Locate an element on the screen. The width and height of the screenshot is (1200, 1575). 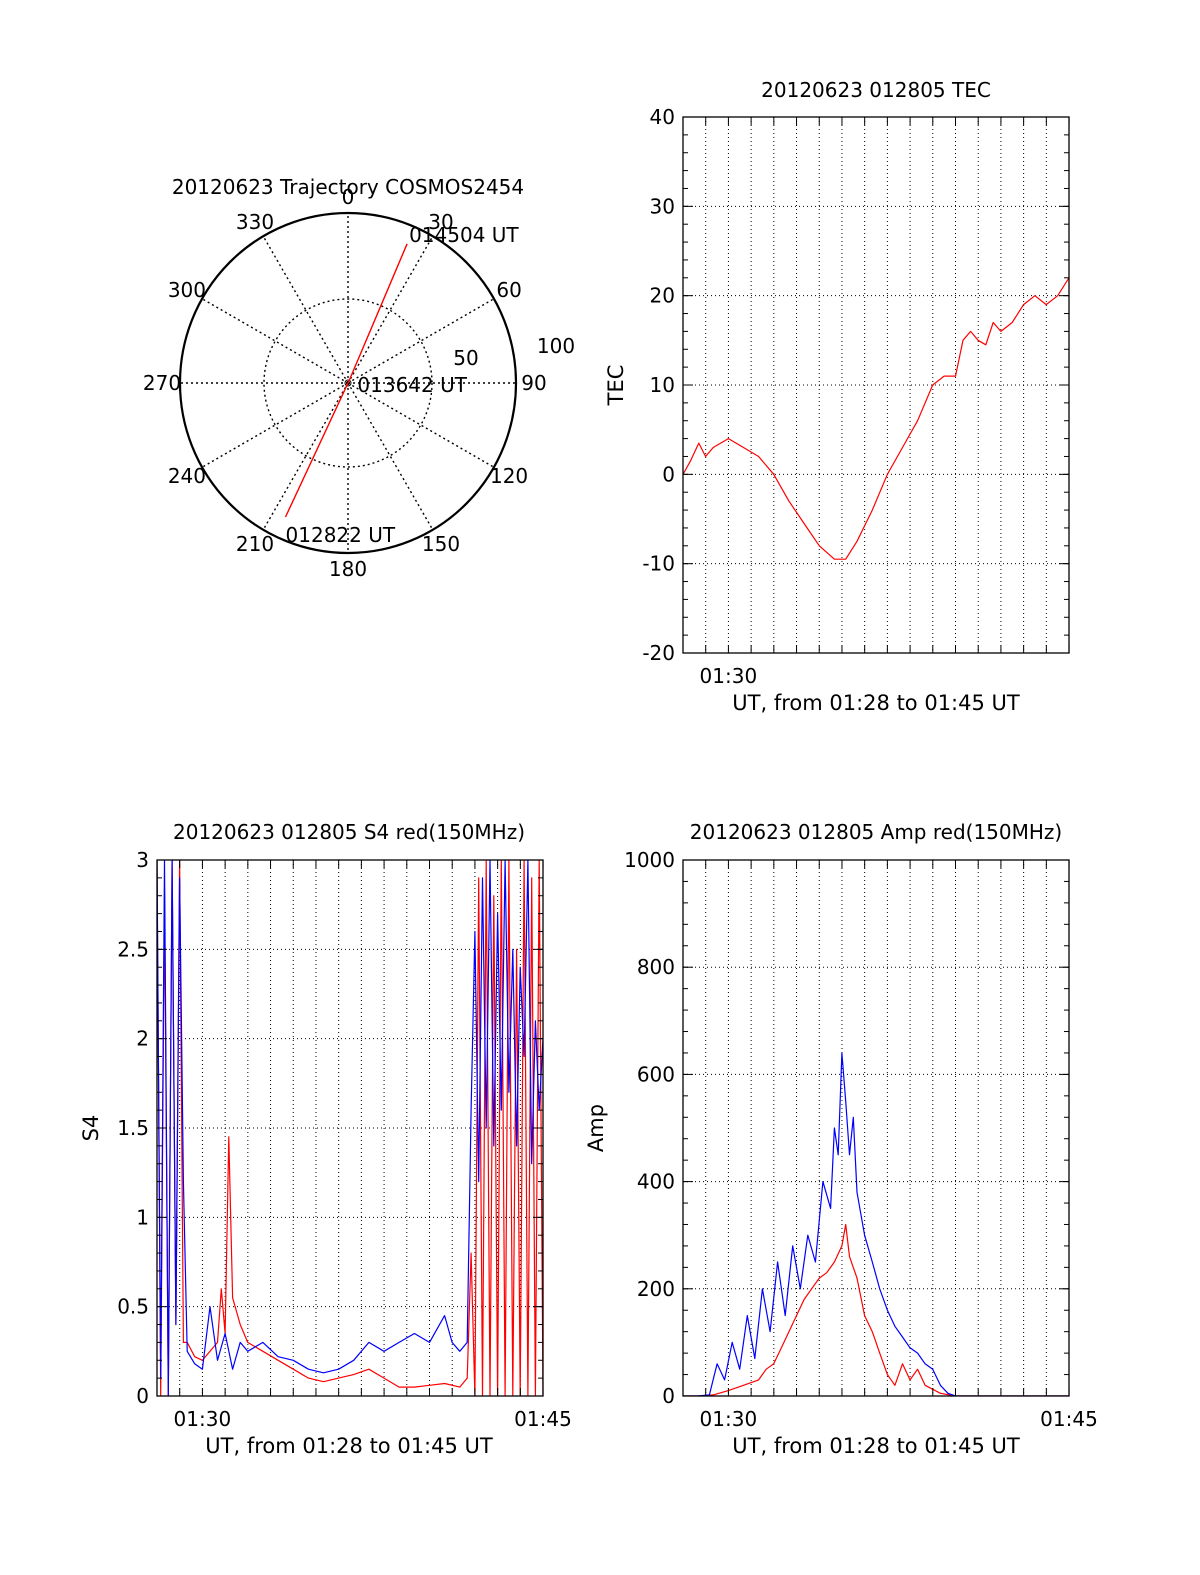
amp-frame is located at coordinates (876, 1128).